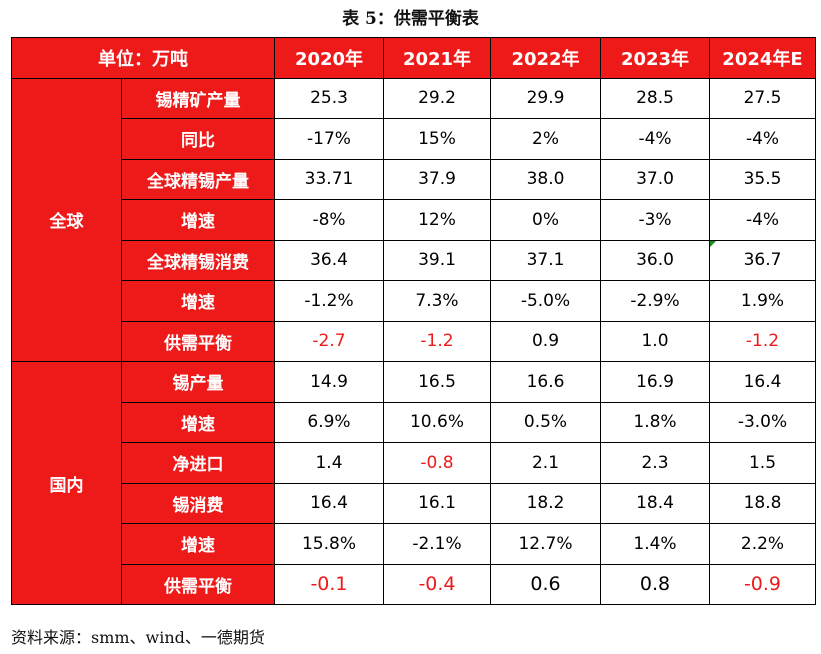 This screenshot has width=821, height=654. Describe the element at coordinates (198, 382) in the screenshot. I see `row-label: 锡产量` at that location.